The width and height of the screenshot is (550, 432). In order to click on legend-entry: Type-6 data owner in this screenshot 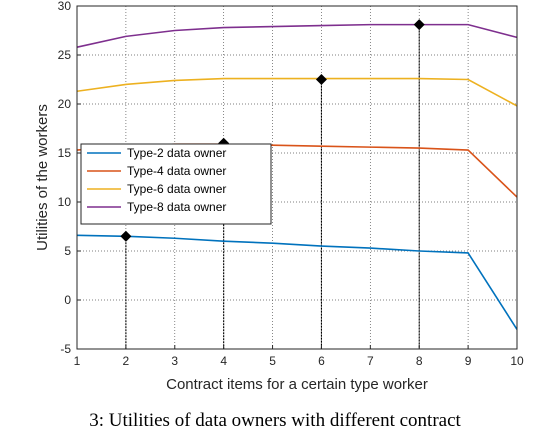, I will do `click(176, 189)`.